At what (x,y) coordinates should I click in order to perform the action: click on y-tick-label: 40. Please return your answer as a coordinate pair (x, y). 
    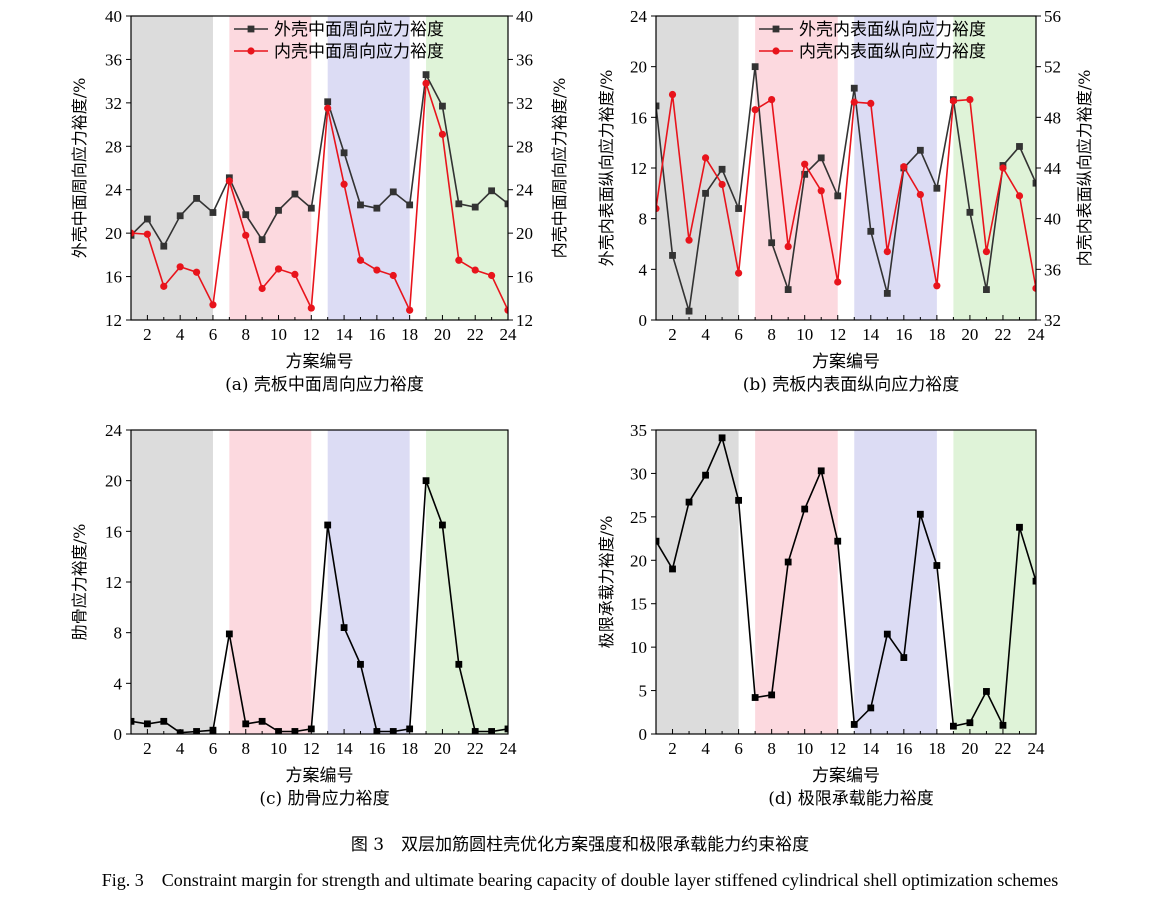
    Looking at the image, I should click on (113, 16).